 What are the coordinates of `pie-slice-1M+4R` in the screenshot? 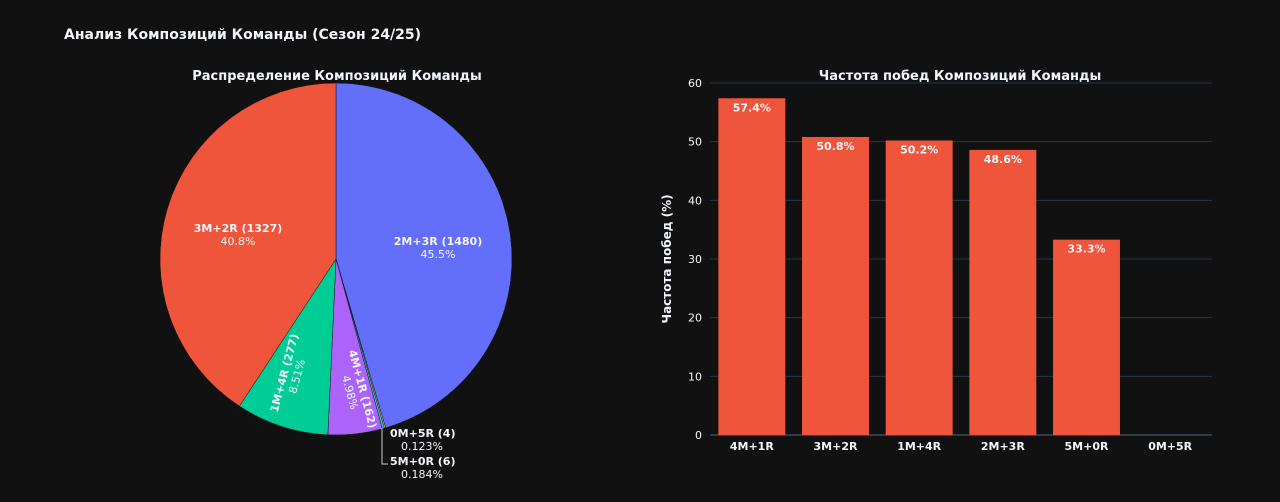 It's located at (288, 347).